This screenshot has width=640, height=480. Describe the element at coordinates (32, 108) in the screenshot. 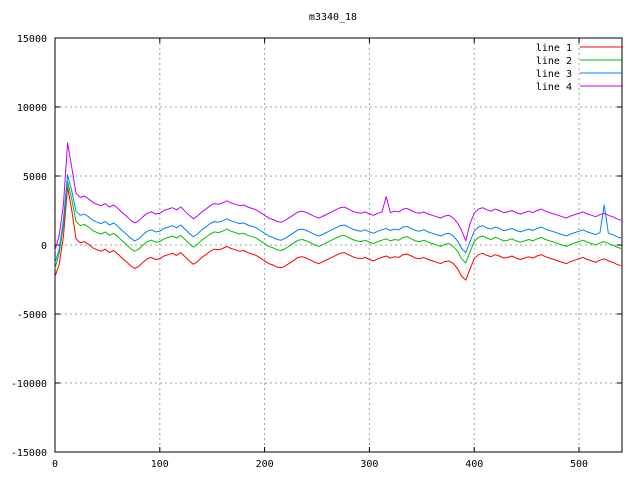

I see `y-tick-label: 10000` at that location.